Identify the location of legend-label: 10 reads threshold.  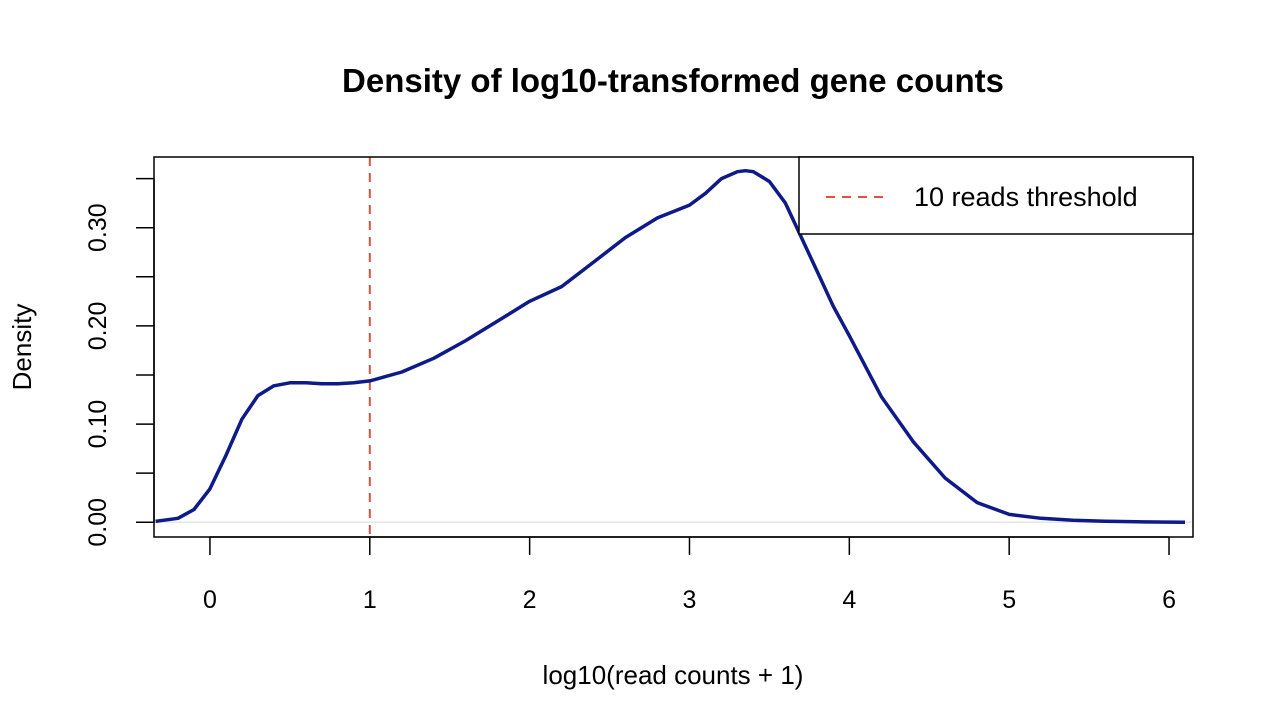
(1026, 197).